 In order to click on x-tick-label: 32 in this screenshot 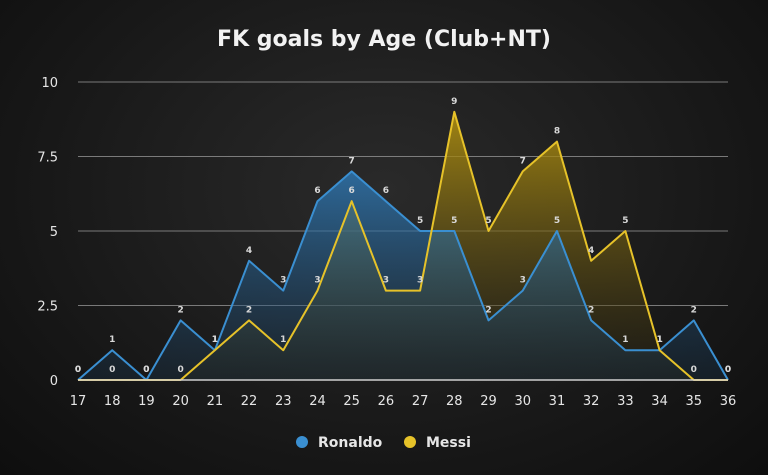, I will do `click(591, 401)`.